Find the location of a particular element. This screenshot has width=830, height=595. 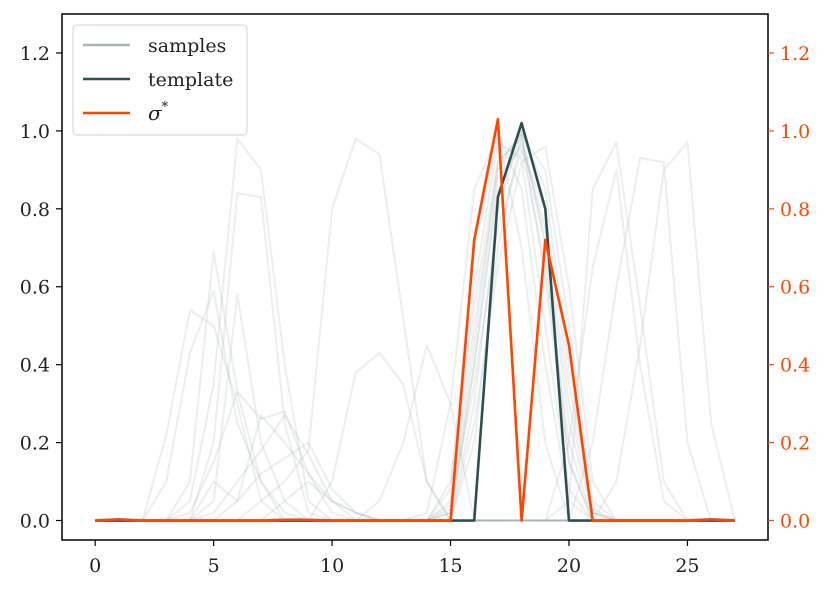

y-tick-label-left: 1.2 is located at coordinates (35, 54).